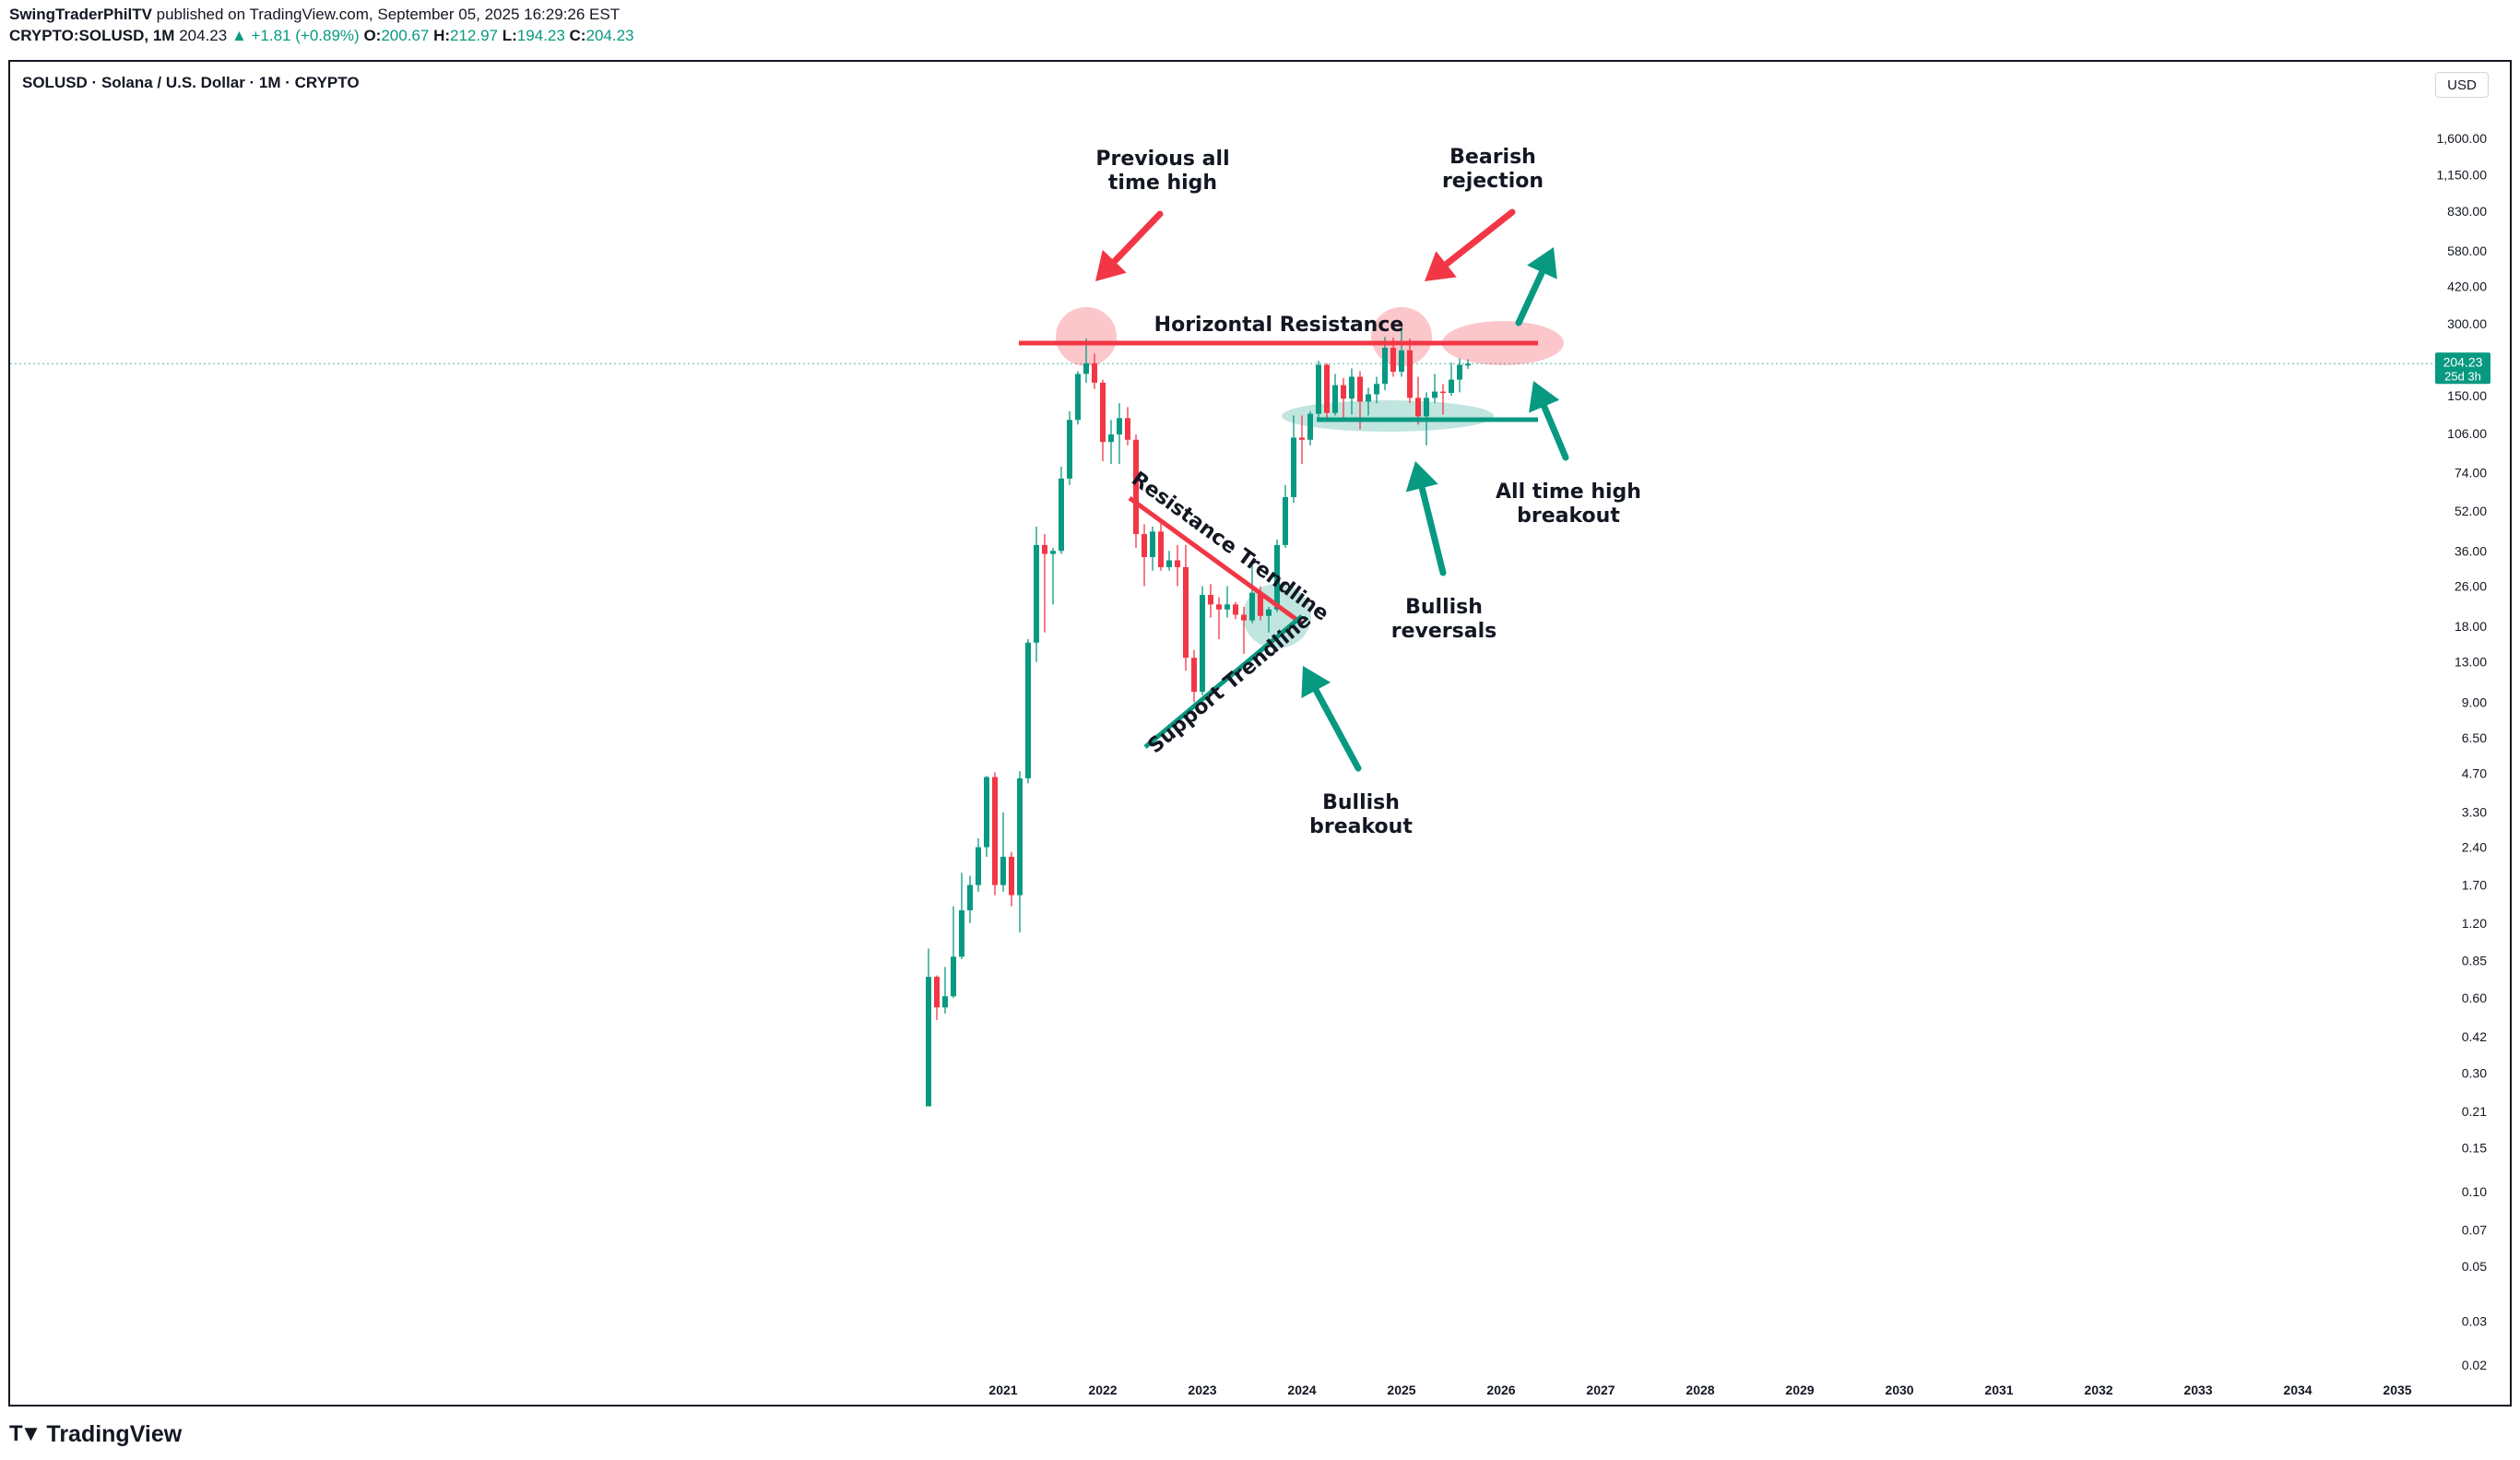 The height and width of the screenshot is (1460, 2520). Describe the element at coordinates (2474, 812) in the screenshot. I see `y-tick-label: 3.30` at that location.